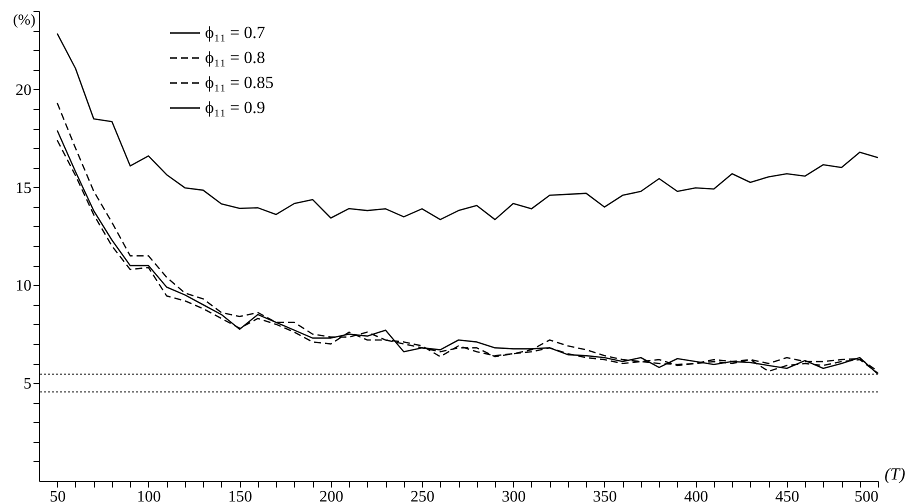 The height and width of the screenshot is (502, 917). Describe the element at coordinates (696, 495) in the screenshot. I see `x-tick-label: 400` at that location.